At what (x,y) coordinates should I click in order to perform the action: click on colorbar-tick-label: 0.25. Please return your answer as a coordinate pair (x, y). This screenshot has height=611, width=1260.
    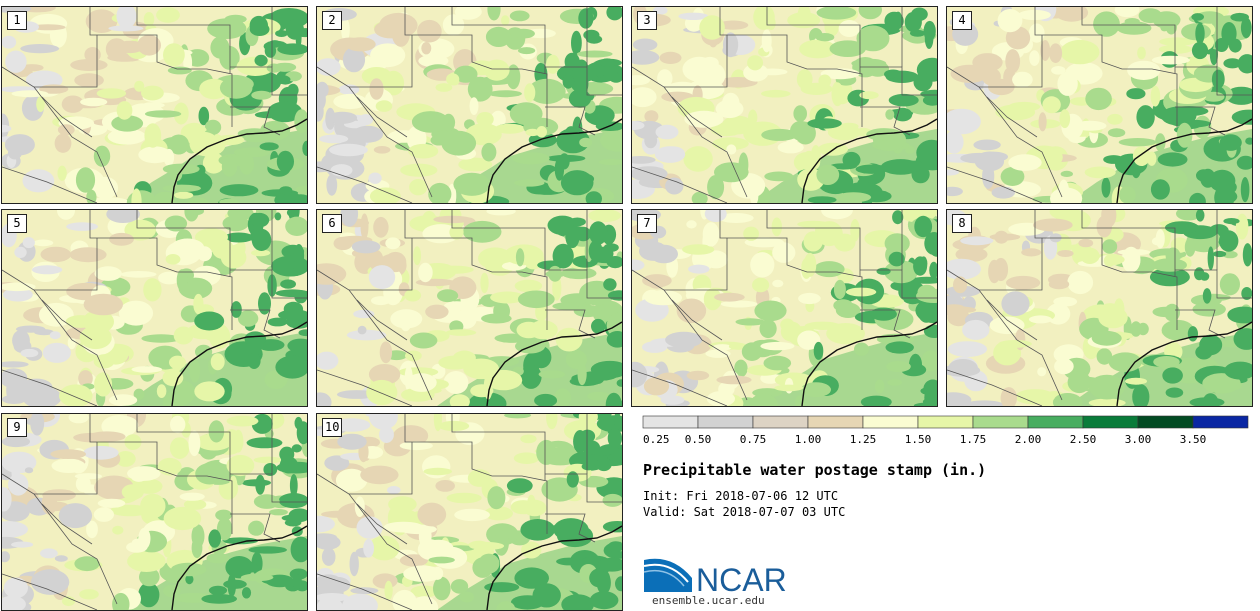
    Looking at the image, I should click on (656, 439).